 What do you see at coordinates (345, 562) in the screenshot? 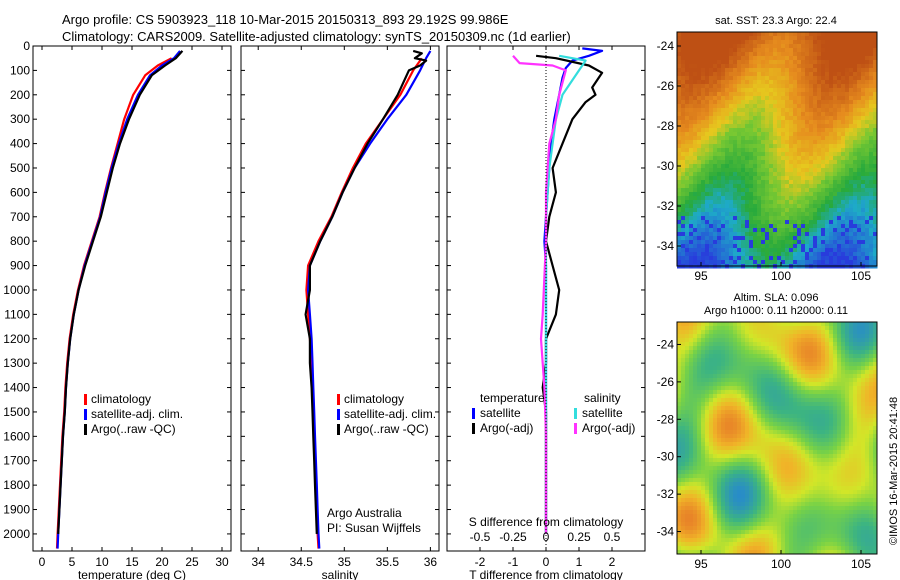
I see `x-tick-label: 35` at bounding box center [345, 562].